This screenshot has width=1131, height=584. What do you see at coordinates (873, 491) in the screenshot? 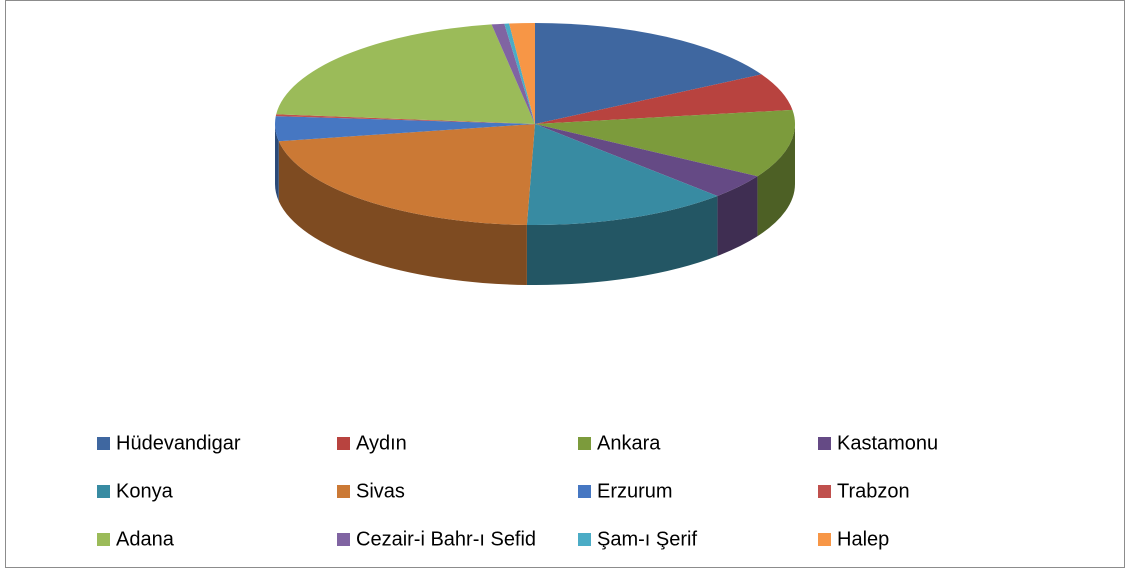
I see `legend-label: Trabzon` at bounding box center [873, 491].